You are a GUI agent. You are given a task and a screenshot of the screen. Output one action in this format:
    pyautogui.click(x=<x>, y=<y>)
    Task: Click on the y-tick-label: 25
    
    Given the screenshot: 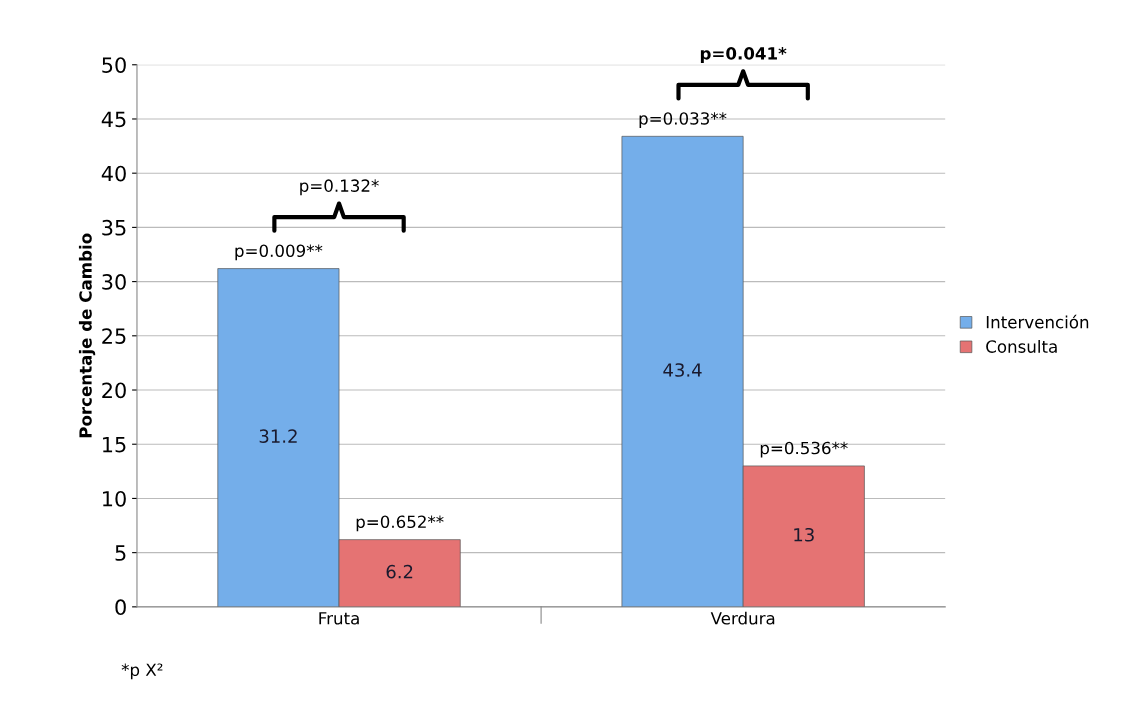 What is the action you would take?
    pyautogui.click(x=114, y=336)
    